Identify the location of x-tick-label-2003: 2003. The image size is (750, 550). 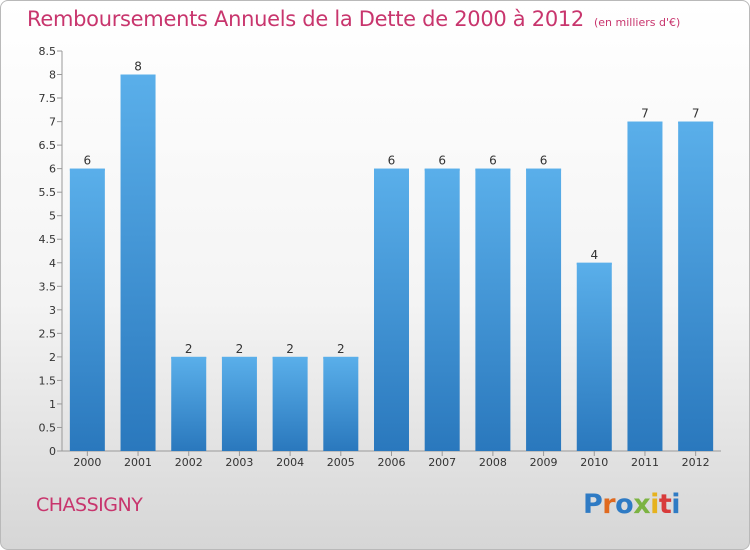
(239, 462).